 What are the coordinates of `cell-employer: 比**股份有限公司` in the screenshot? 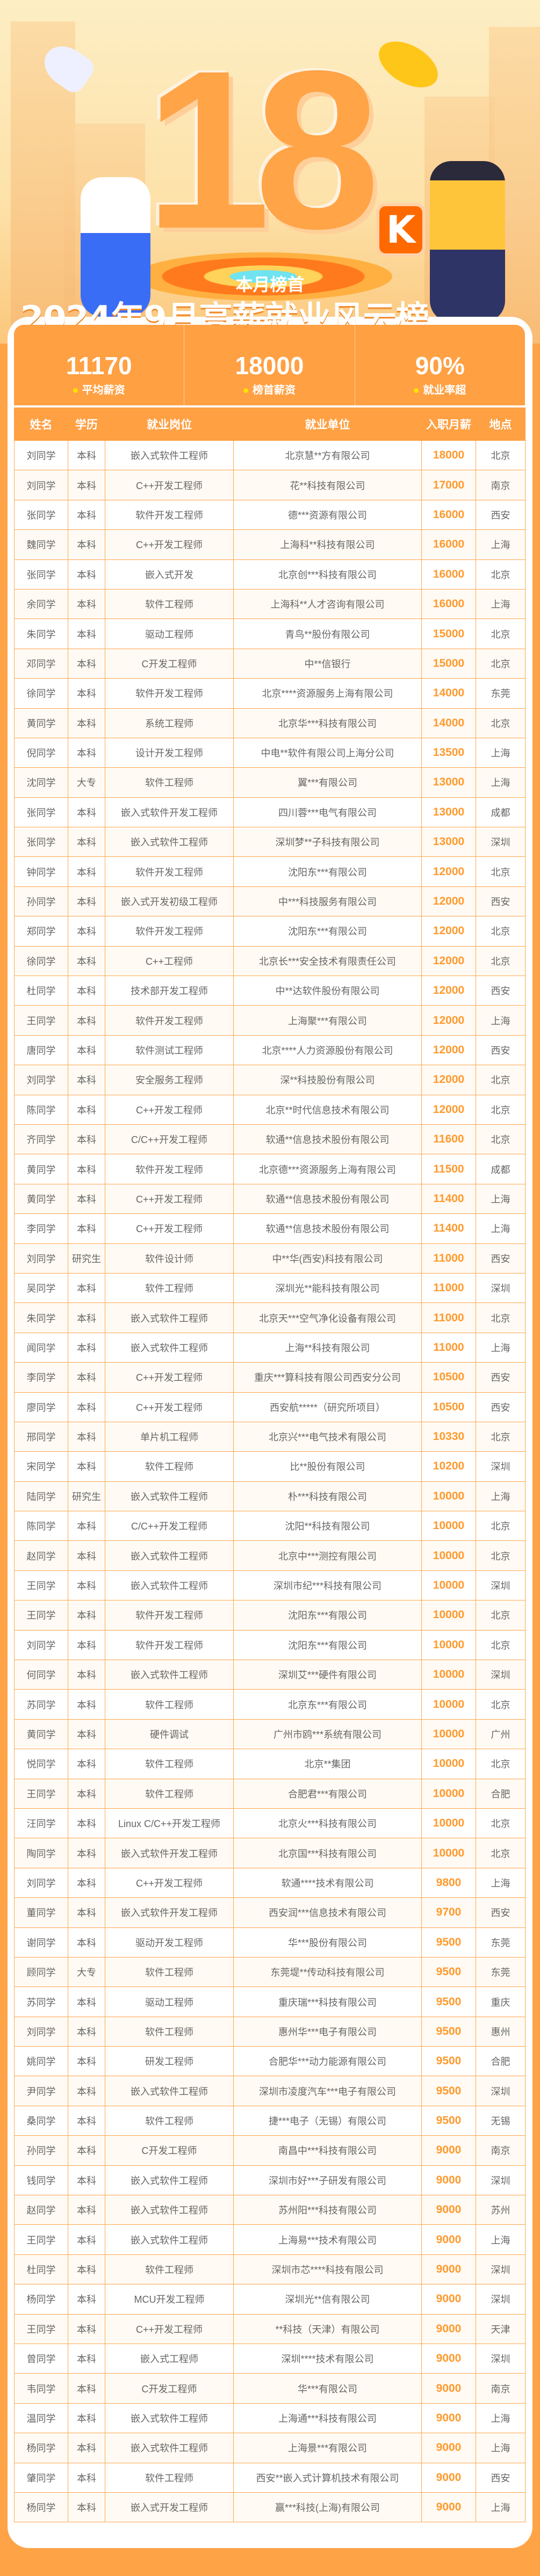 It's located at (327, 1466).